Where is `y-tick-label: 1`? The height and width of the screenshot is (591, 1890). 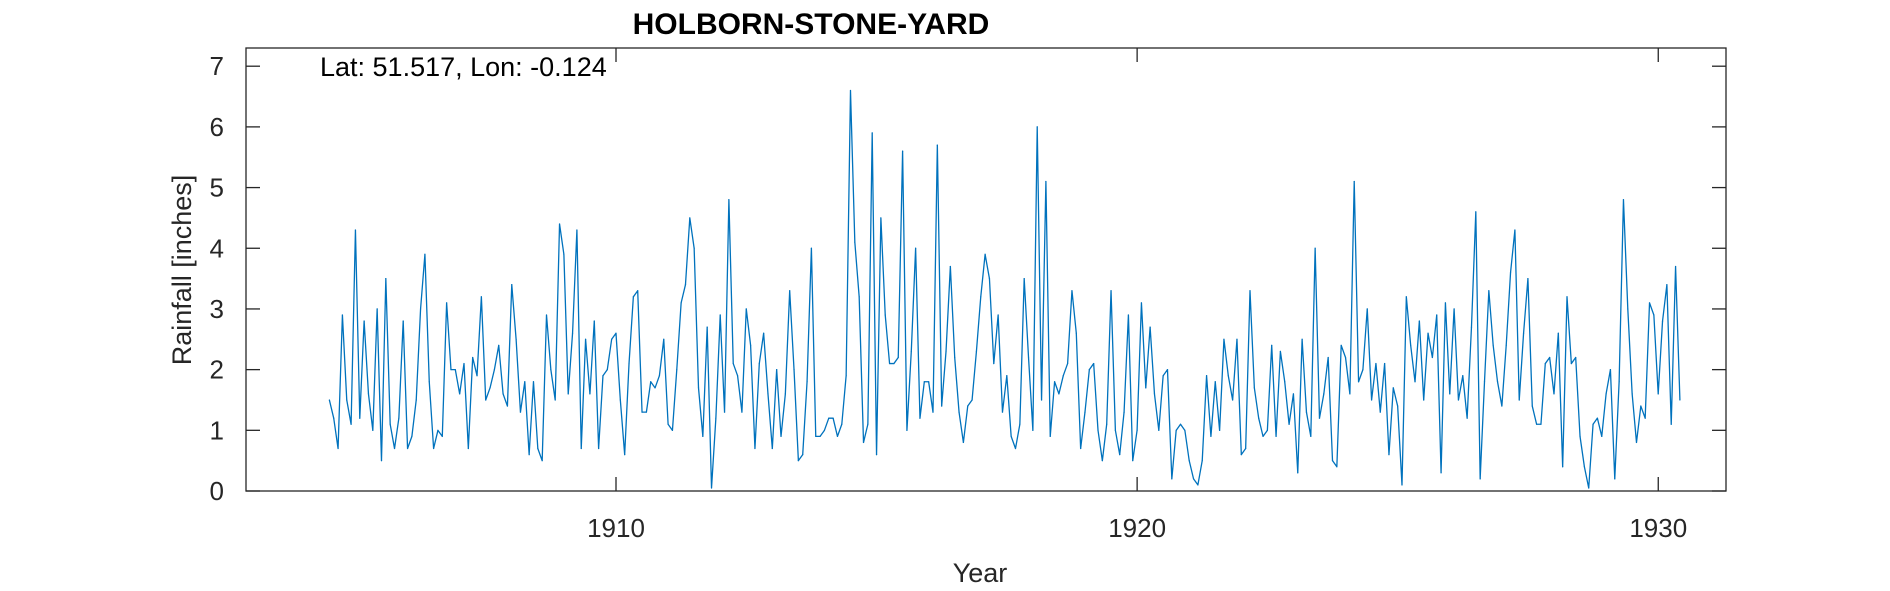 y-tick-label: 1 is located at coordinates (217, 430).